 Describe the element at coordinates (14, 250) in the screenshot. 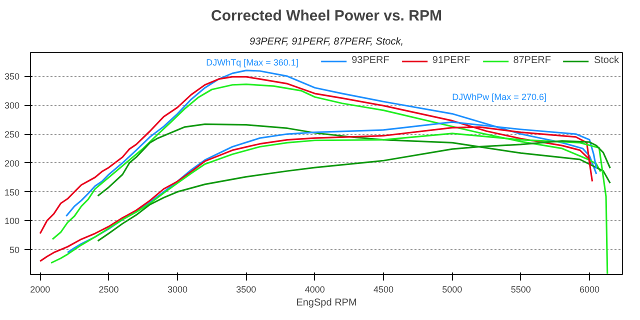

I see `y-tick-label: 50` at that location.